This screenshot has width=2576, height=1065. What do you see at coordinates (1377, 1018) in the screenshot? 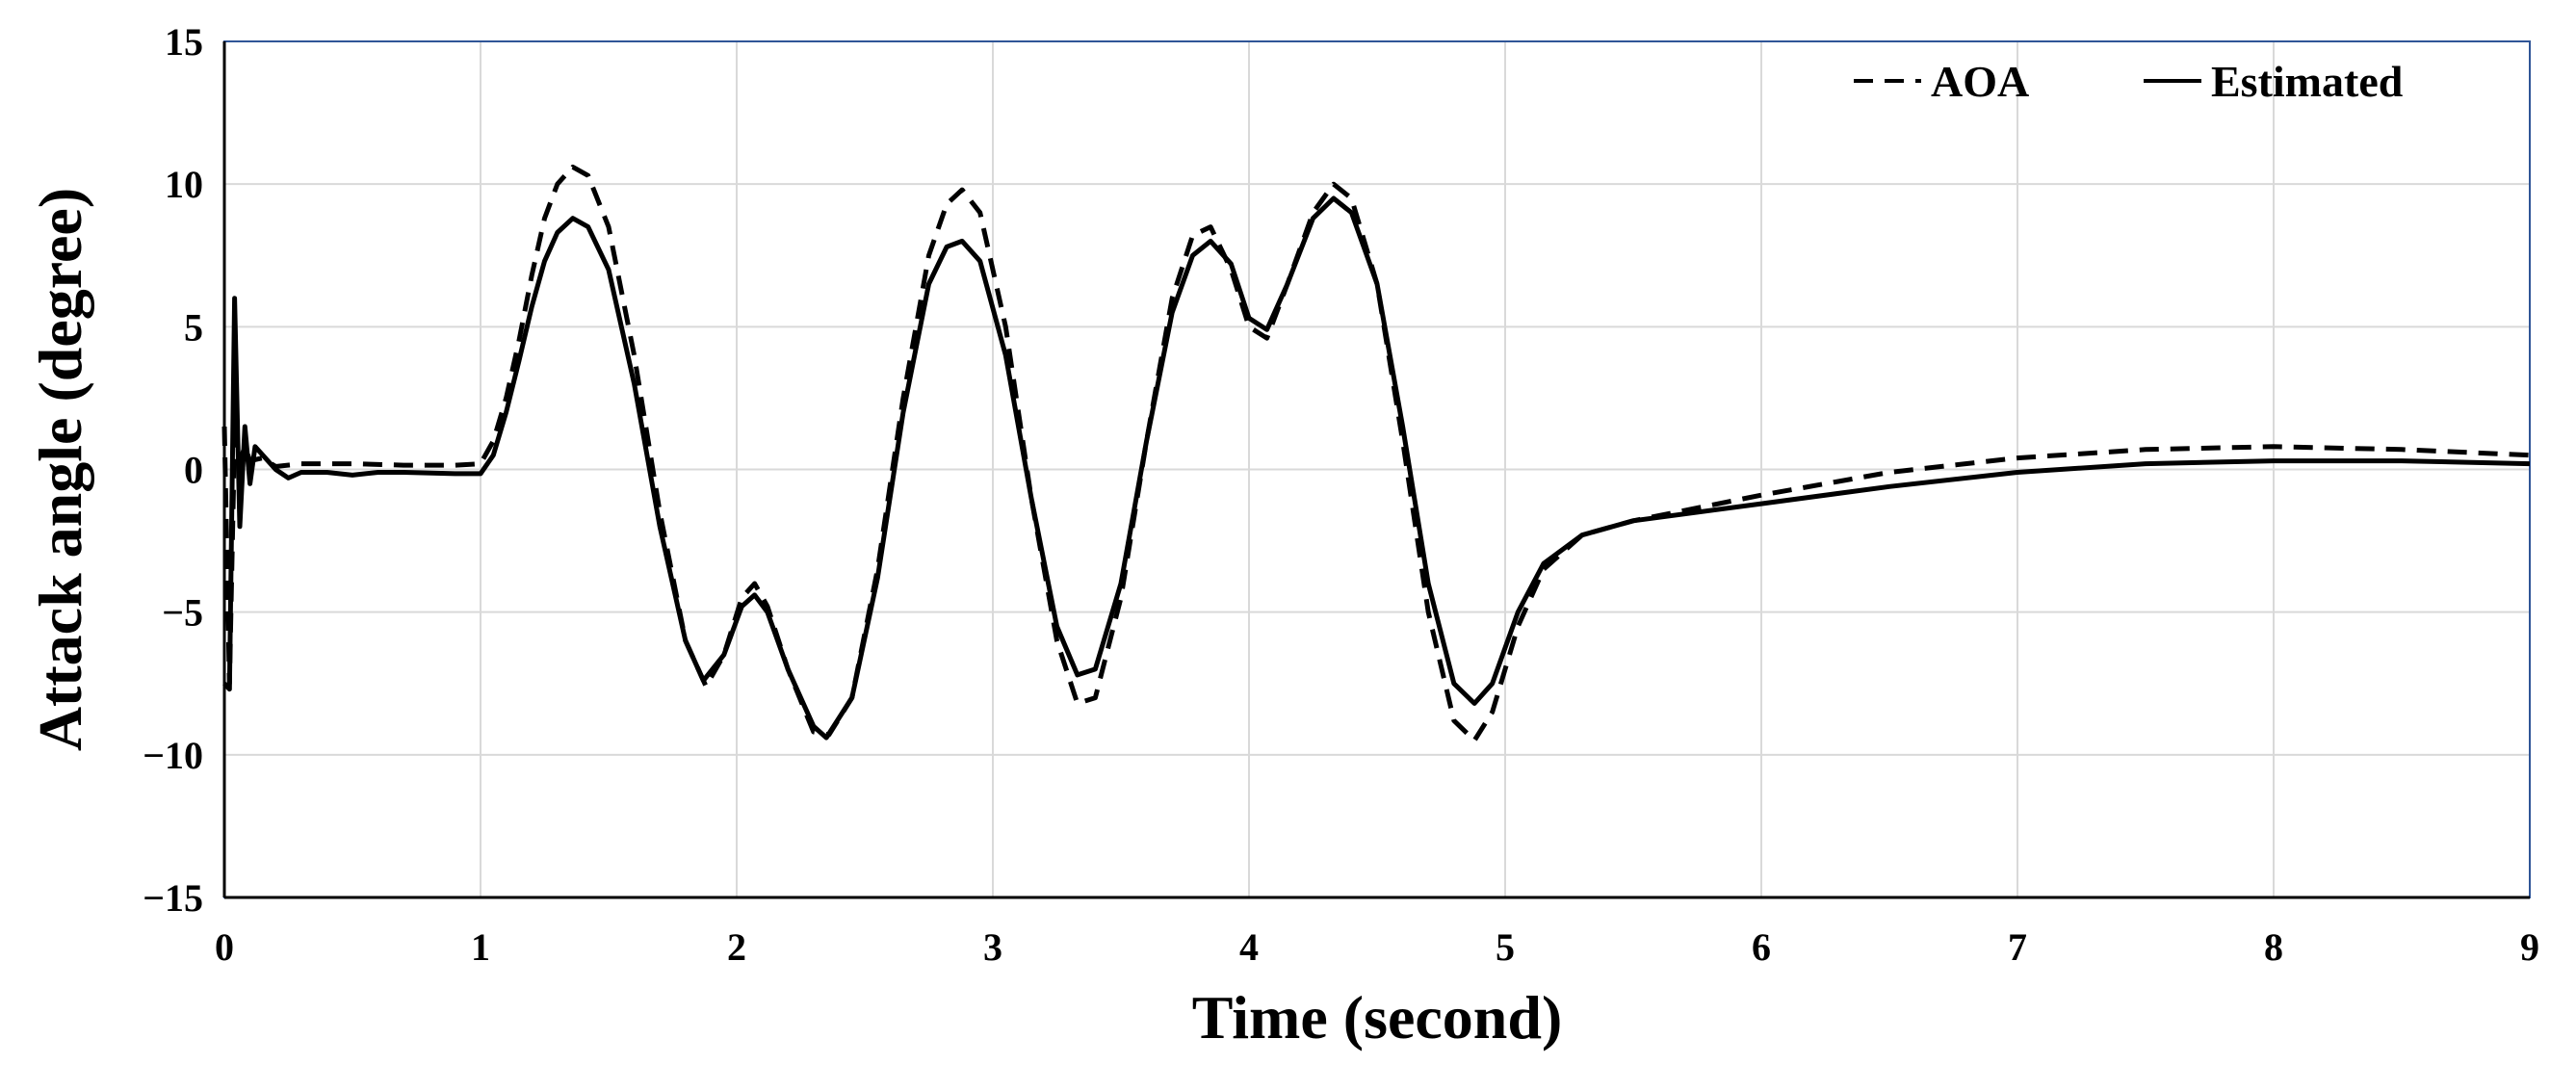
I see `x-axis-title: Time (second)` at bounding box center [1377, 1018].